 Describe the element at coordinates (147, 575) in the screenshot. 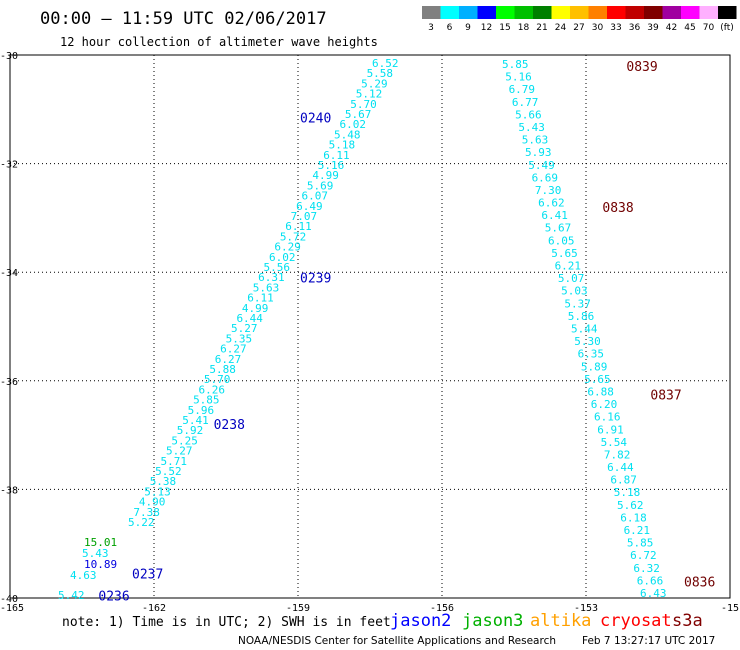

I see `pass-time-label: 0237` at that location.